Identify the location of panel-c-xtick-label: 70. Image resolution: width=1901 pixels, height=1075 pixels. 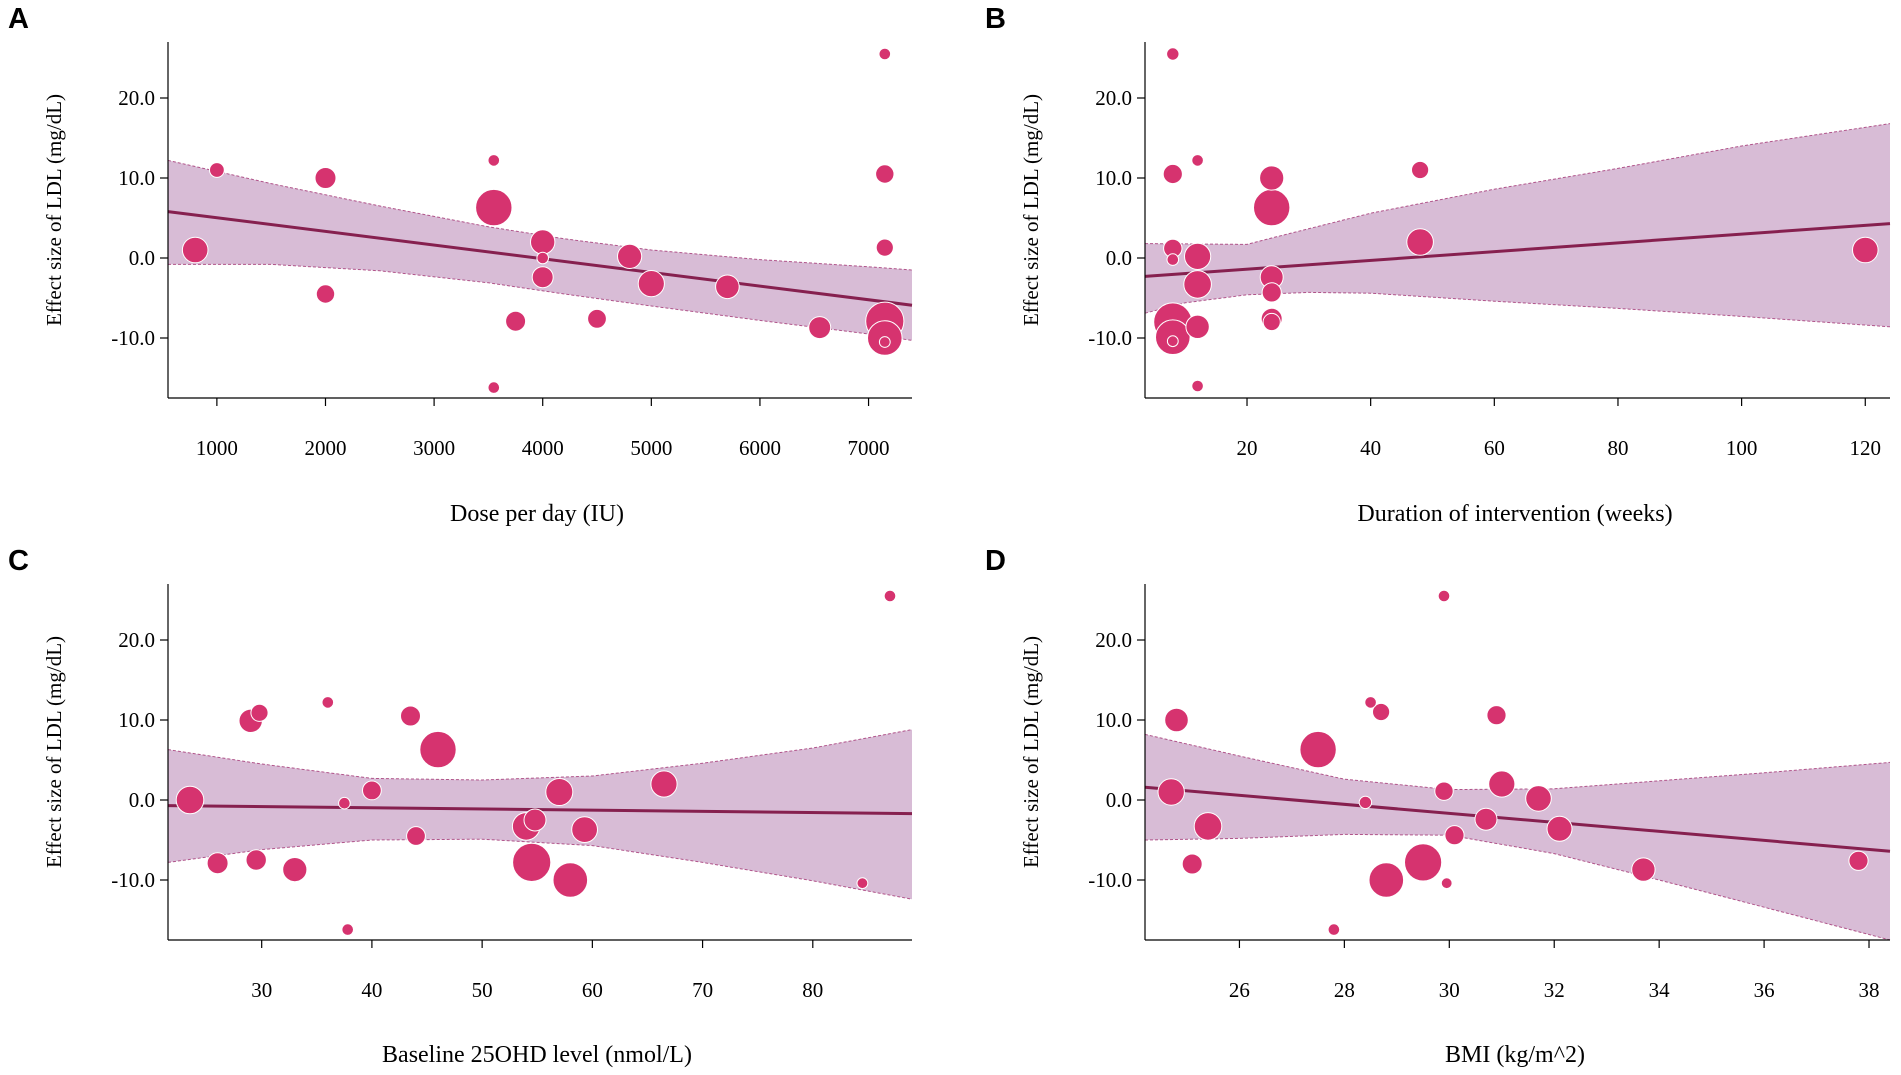
(702, 990).